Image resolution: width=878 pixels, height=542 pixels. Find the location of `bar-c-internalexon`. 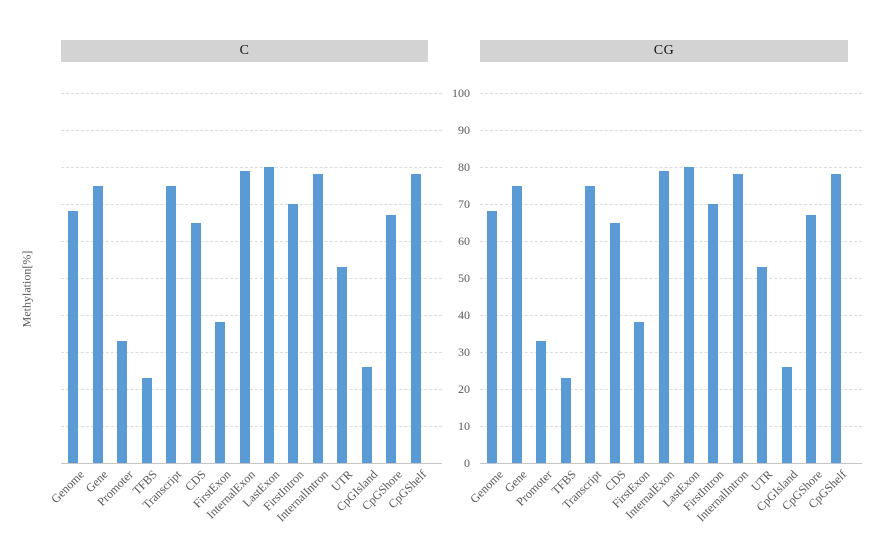

bar-c-internalexon is located at coordinates (244, 316).